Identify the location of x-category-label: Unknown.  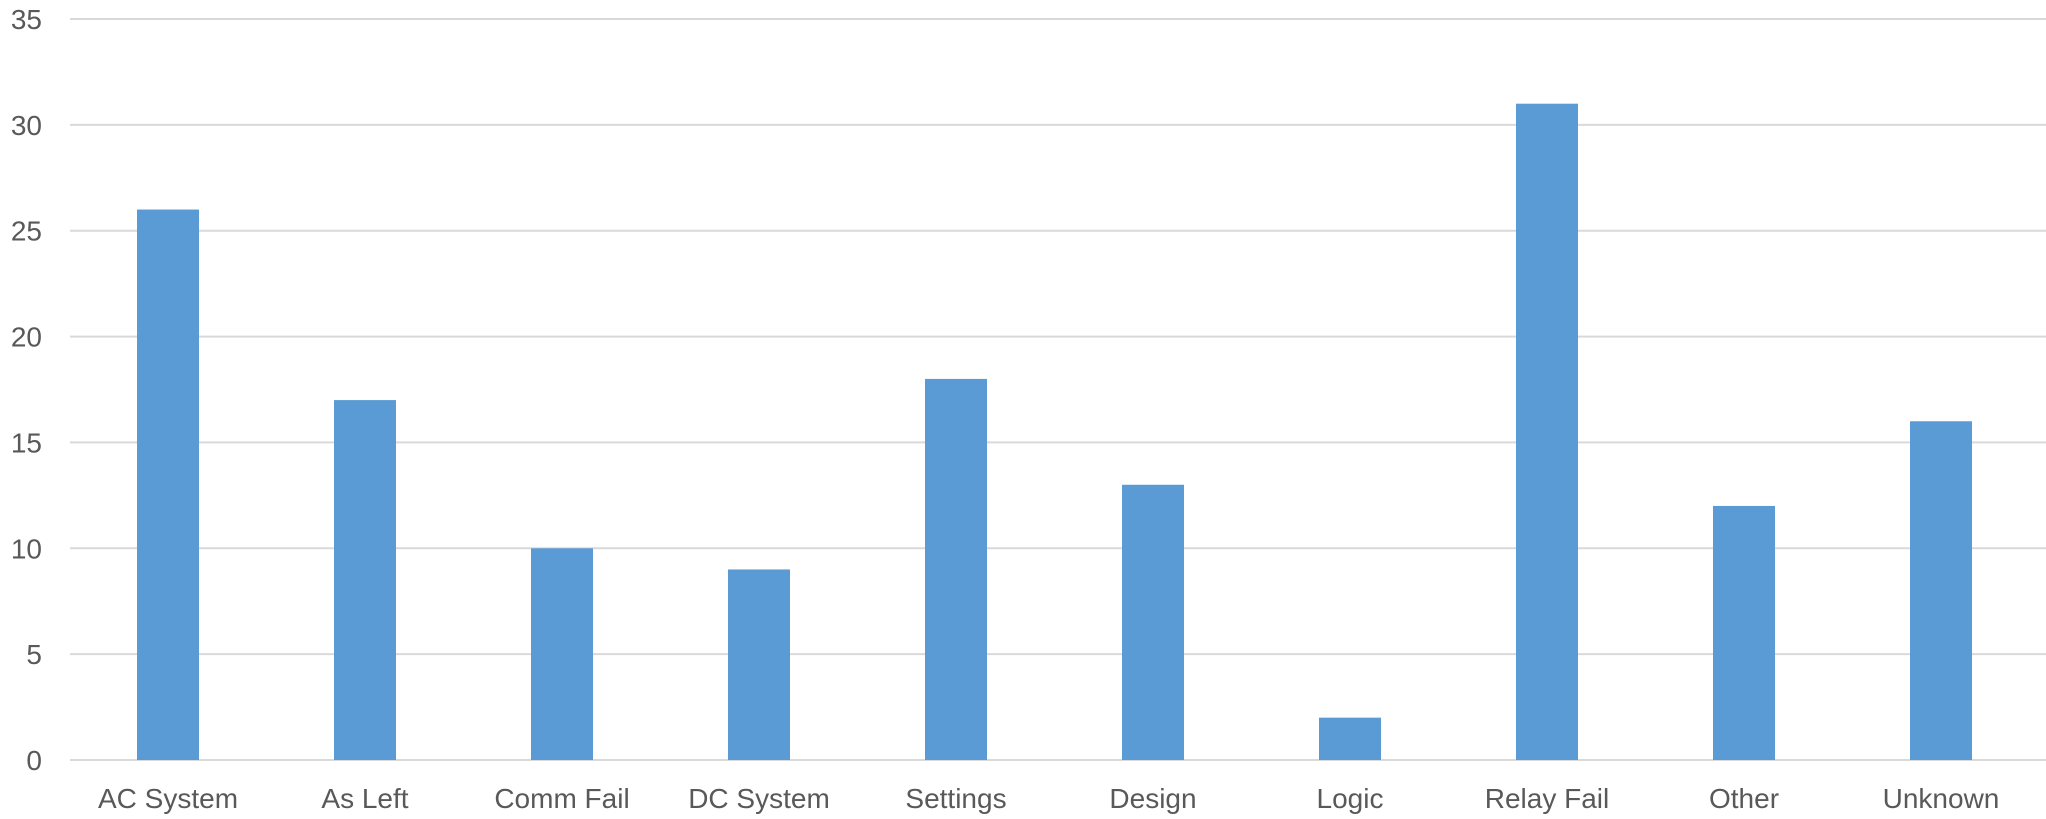
(1941, 798).